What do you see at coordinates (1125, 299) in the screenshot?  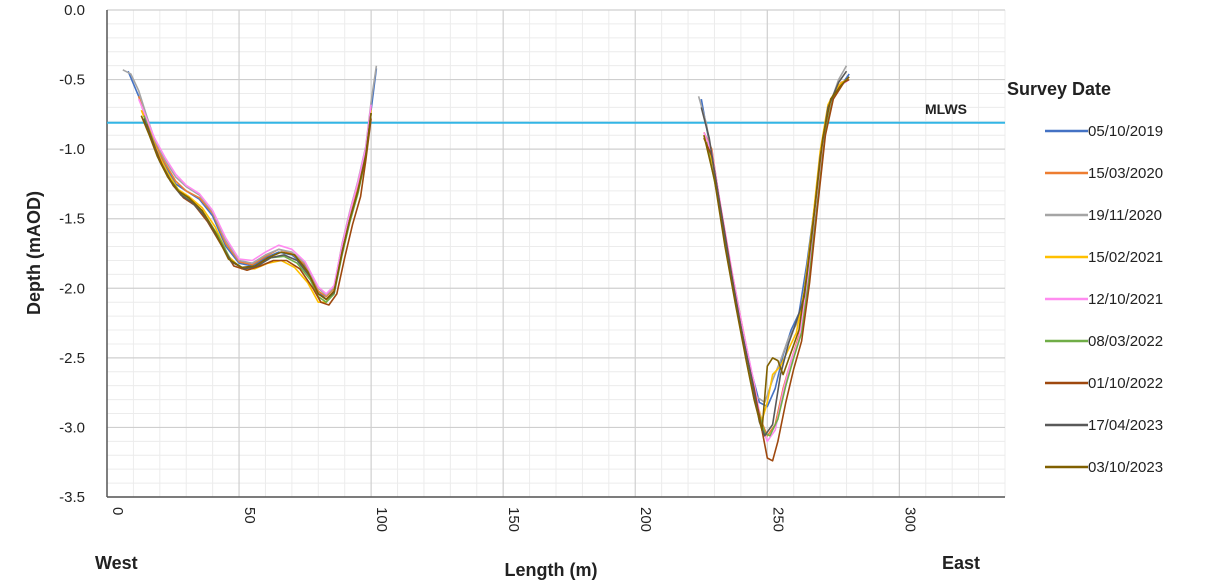 I see `legend-label: 12/10/2021` at bounding box center [1125, 299].